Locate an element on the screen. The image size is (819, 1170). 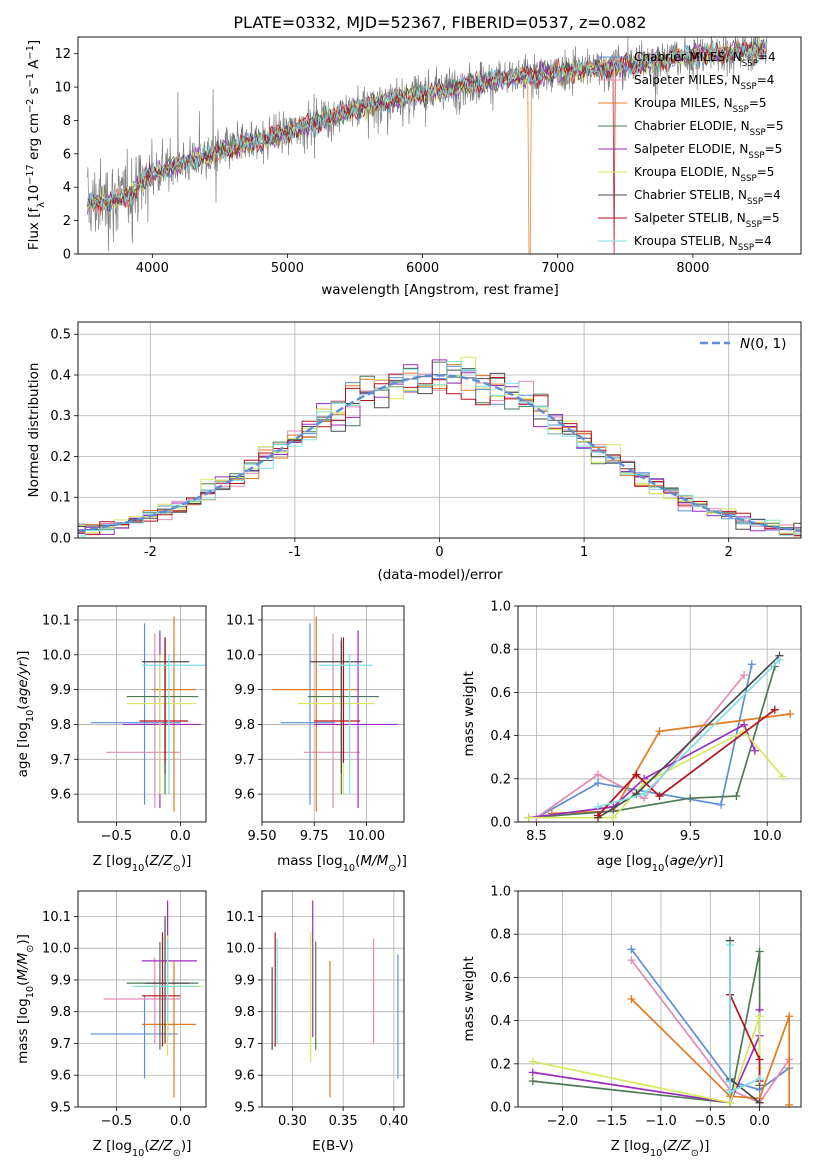
x-tick-label: 1 is located at coordinates (584, 552).